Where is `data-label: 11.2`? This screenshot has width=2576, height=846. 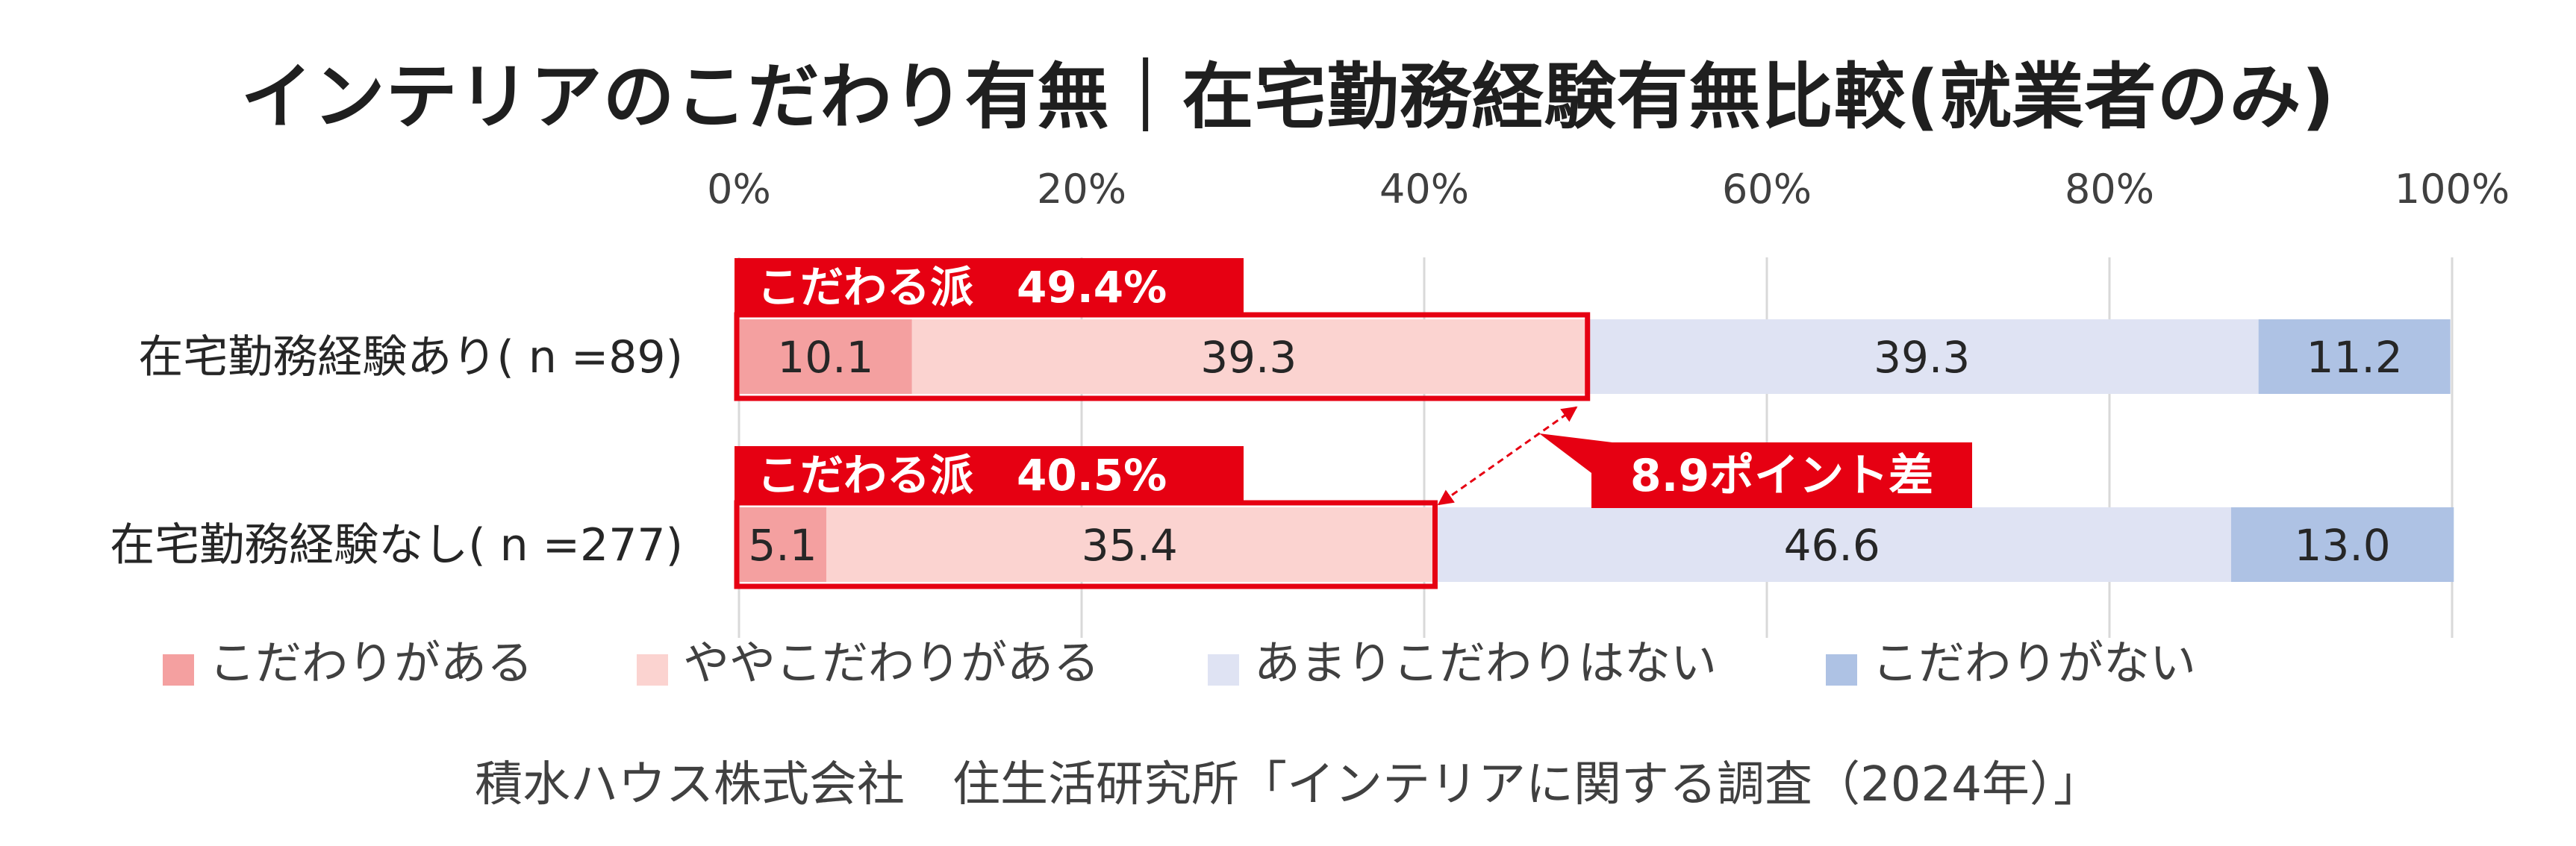 data-label: 11.2 is located at coordinates (2355, 358).